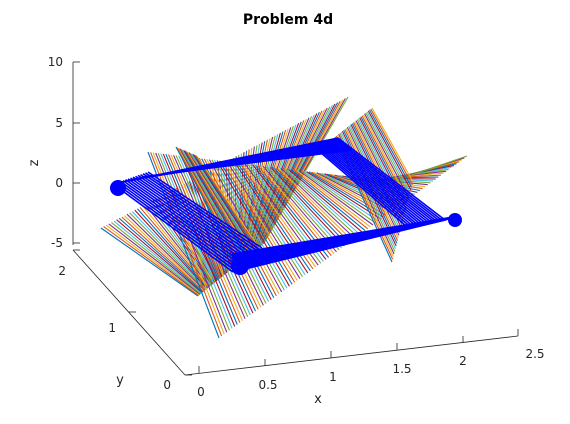 This screenshot has width=570, height=424. I want to click on z-ticks: 10 5 0 -5, so click(64, 152).